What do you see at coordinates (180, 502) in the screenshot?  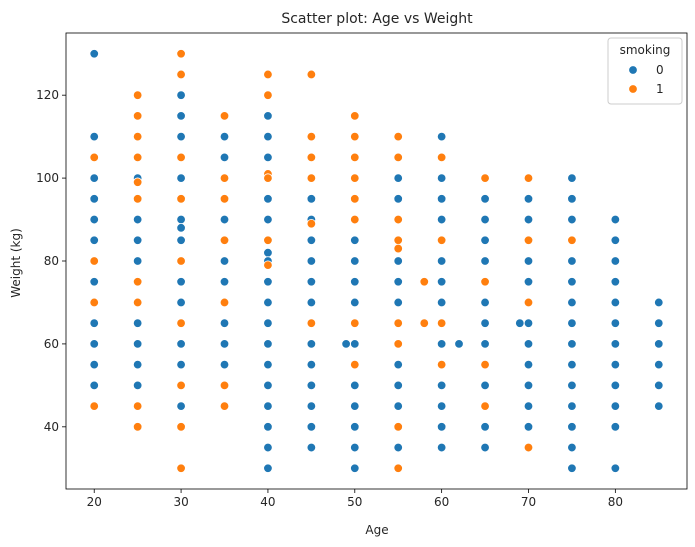 I see `x-tick-label: 30` at bounding box center [180, 502].